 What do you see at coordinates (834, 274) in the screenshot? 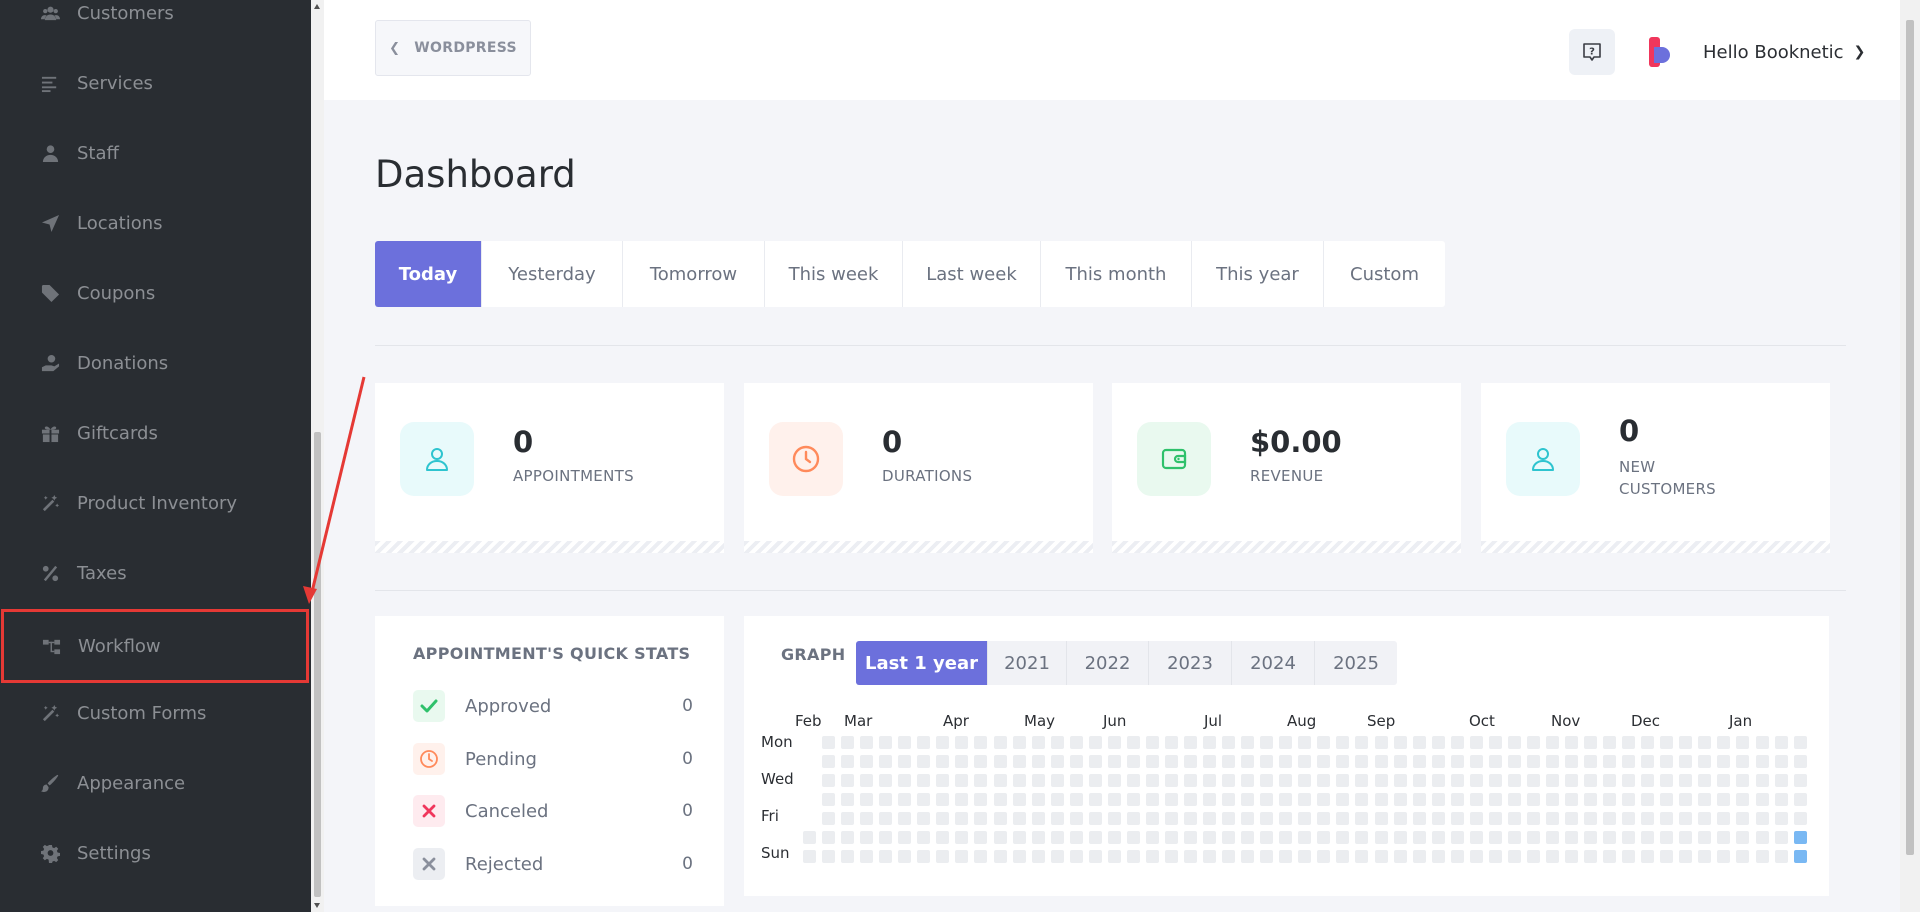
I see `tab-this-week: This week` at bounding box center [834, 274].